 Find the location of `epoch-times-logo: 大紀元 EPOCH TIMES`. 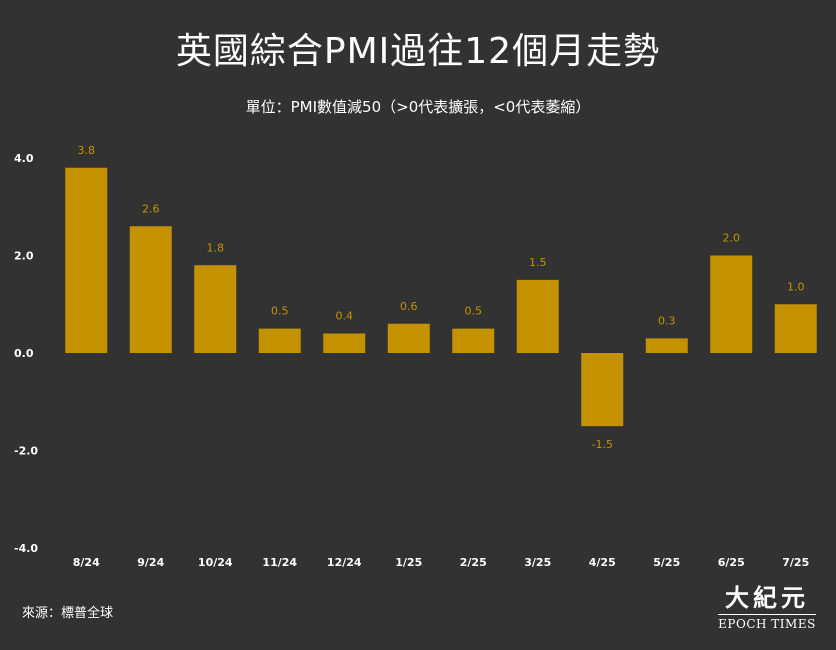

epoch-times-logo: 大紀元 EPOCH TIMES is located at coordinates (767, 609).